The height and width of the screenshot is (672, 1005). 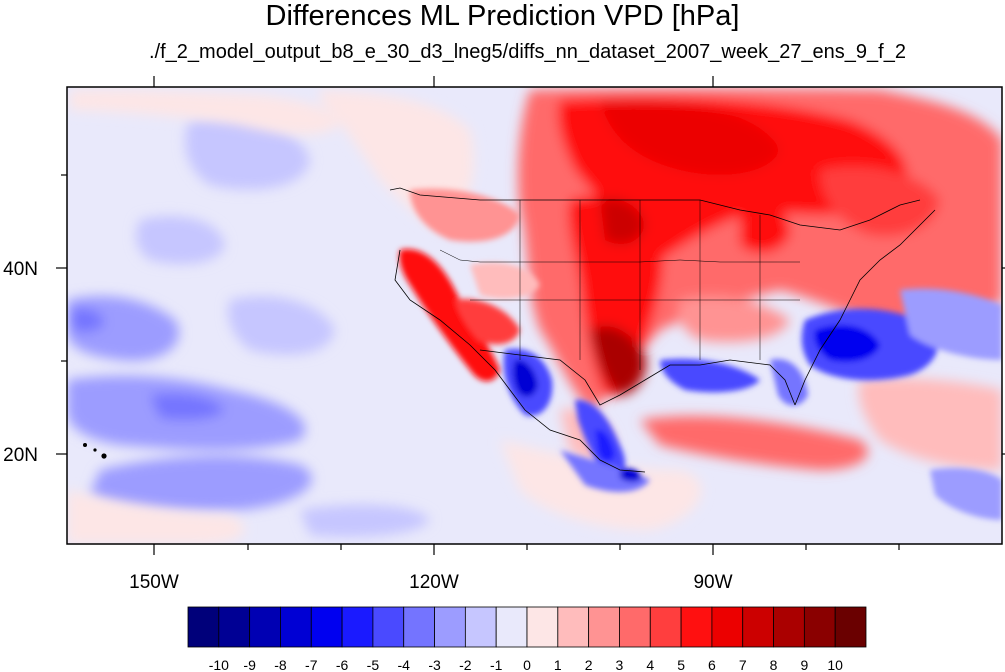 I want to click on colorbar-label: -5, so click(x=373, y=664).